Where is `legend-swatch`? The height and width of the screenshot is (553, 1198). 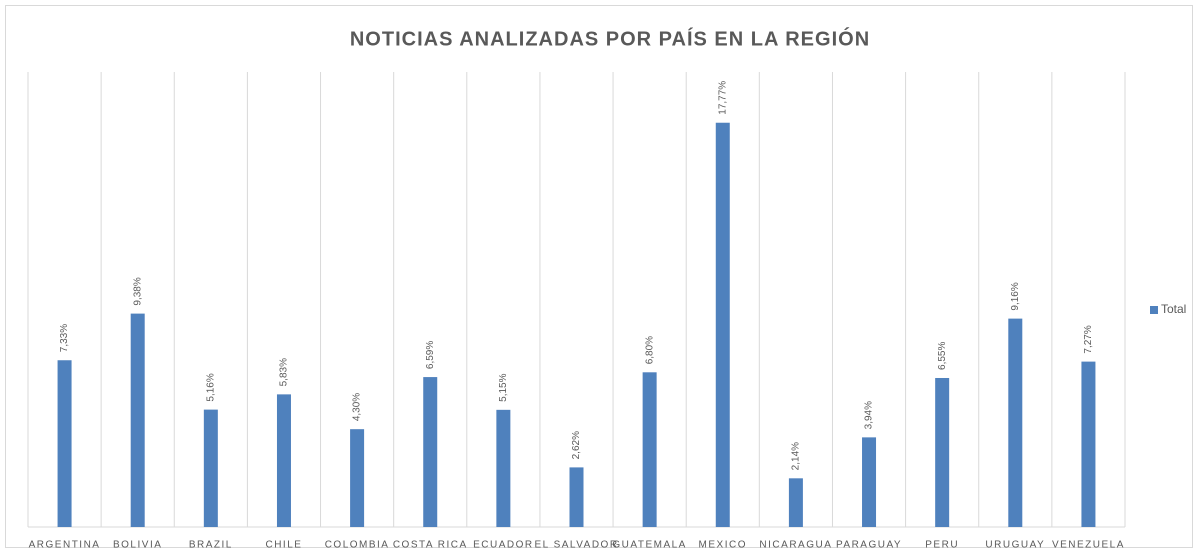 legend-swatch is located at coordinates (1154, 310).